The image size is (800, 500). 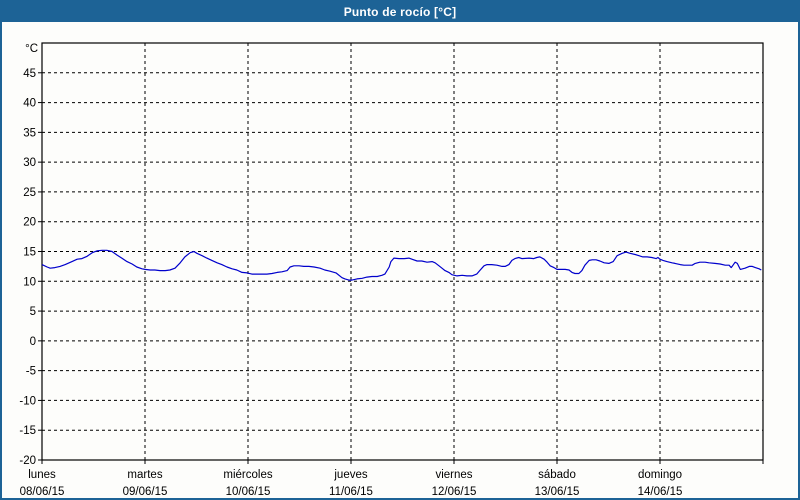 I want to click on title-bar: Punto de rocío [°C], so click(x=400, y=12).